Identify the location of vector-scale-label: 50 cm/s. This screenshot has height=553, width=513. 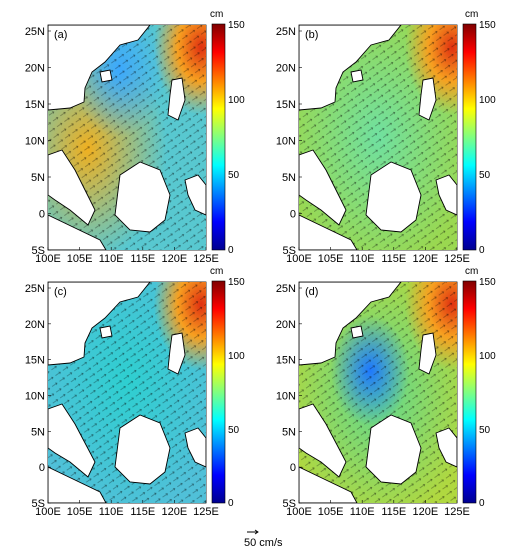
(263, 543).